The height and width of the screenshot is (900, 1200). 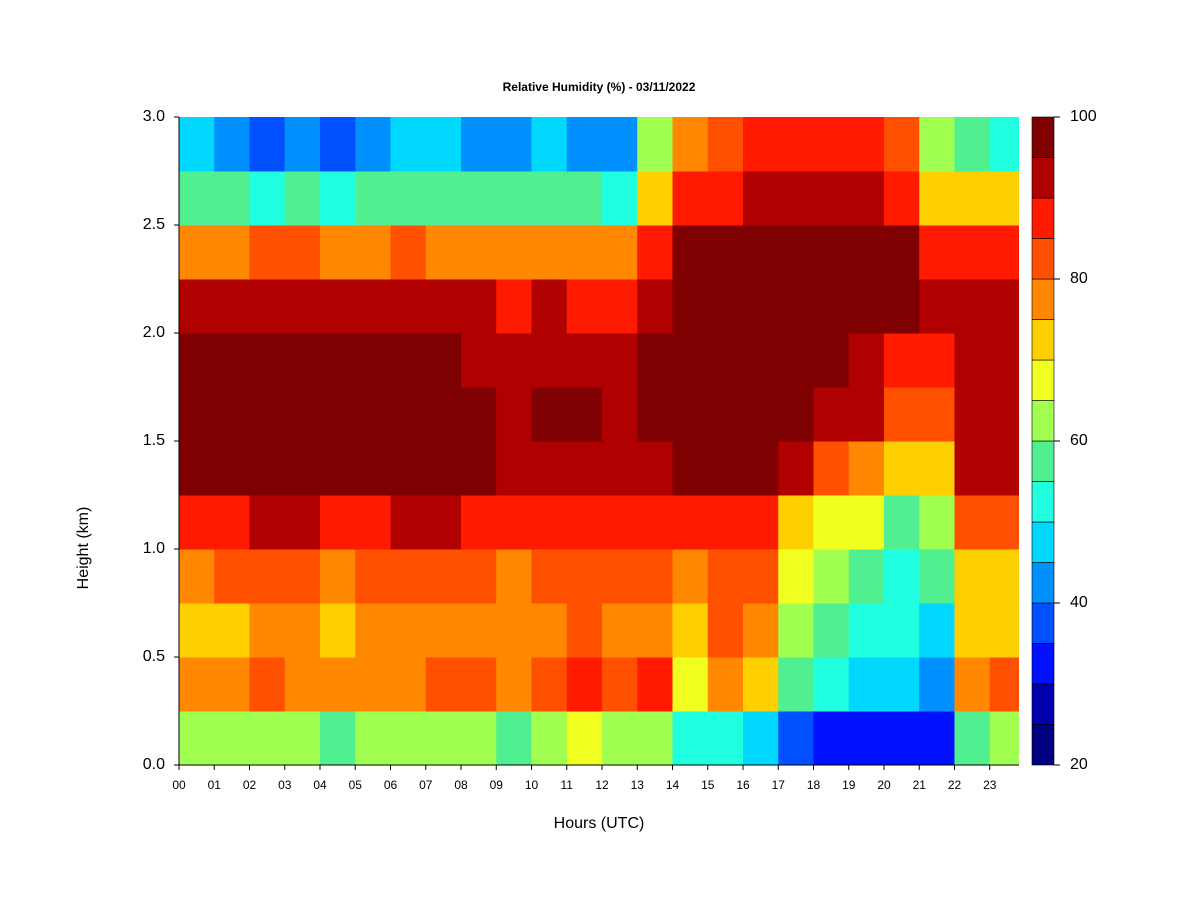 I want to click on x-tick-label: 23, so click(x=990, y=785).